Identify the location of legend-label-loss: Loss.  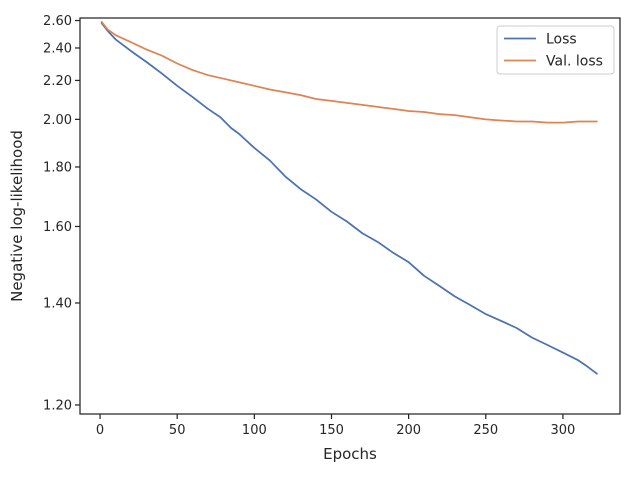
(561, 40).